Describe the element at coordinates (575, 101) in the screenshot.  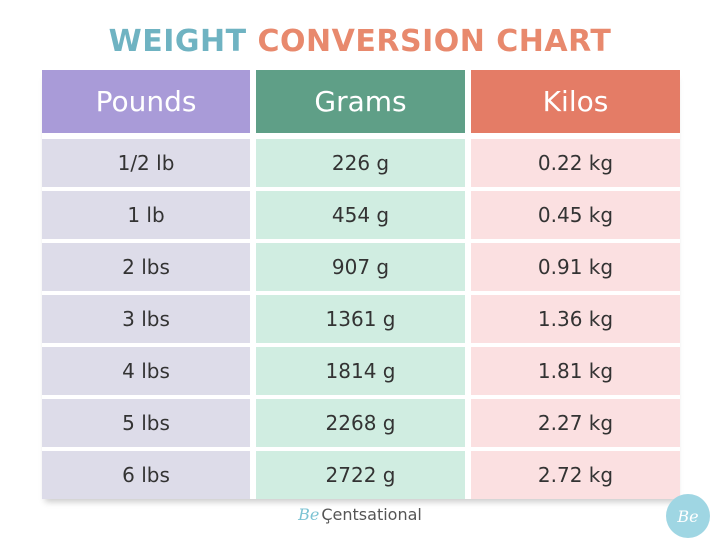
I see `header-cell: Kilos` at that location.